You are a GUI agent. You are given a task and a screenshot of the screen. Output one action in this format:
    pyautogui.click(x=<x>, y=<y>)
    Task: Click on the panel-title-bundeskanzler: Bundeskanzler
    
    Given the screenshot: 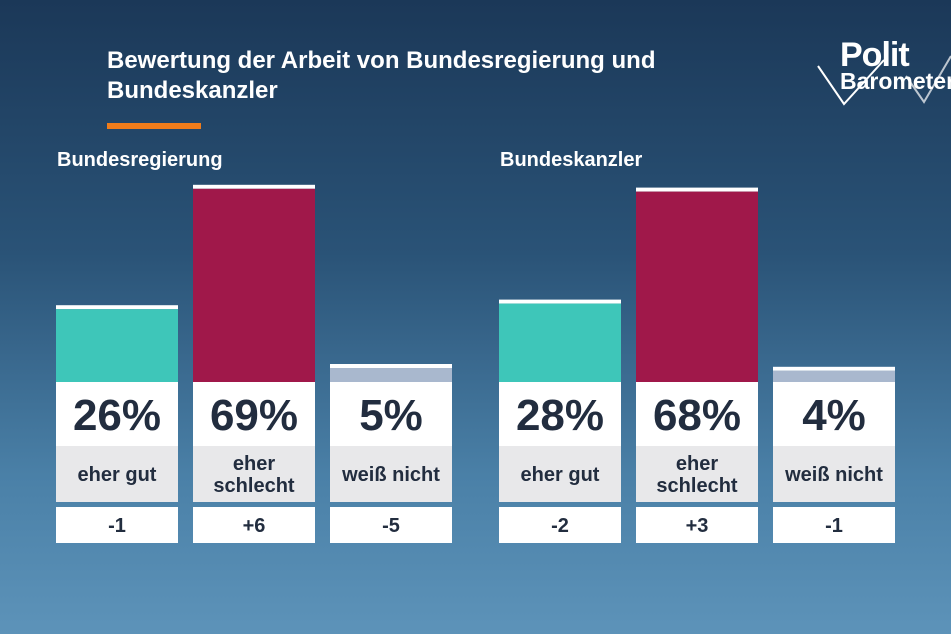 What is the action you would take?
    pyautogui.click(x=571, y=160)
    